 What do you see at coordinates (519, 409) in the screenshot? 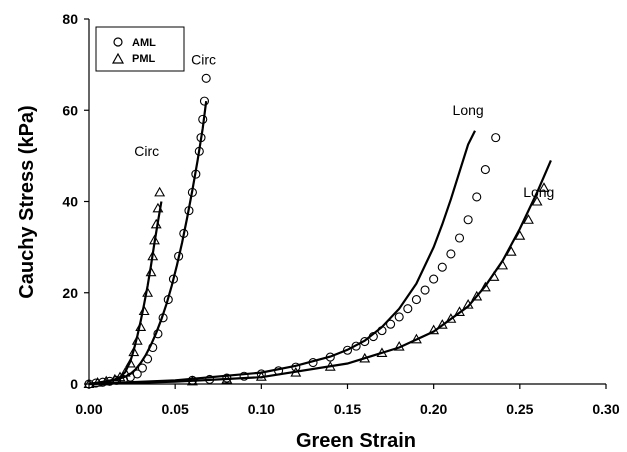
I see `x-tick-label: 0.25` at bounding box center [519, 409].